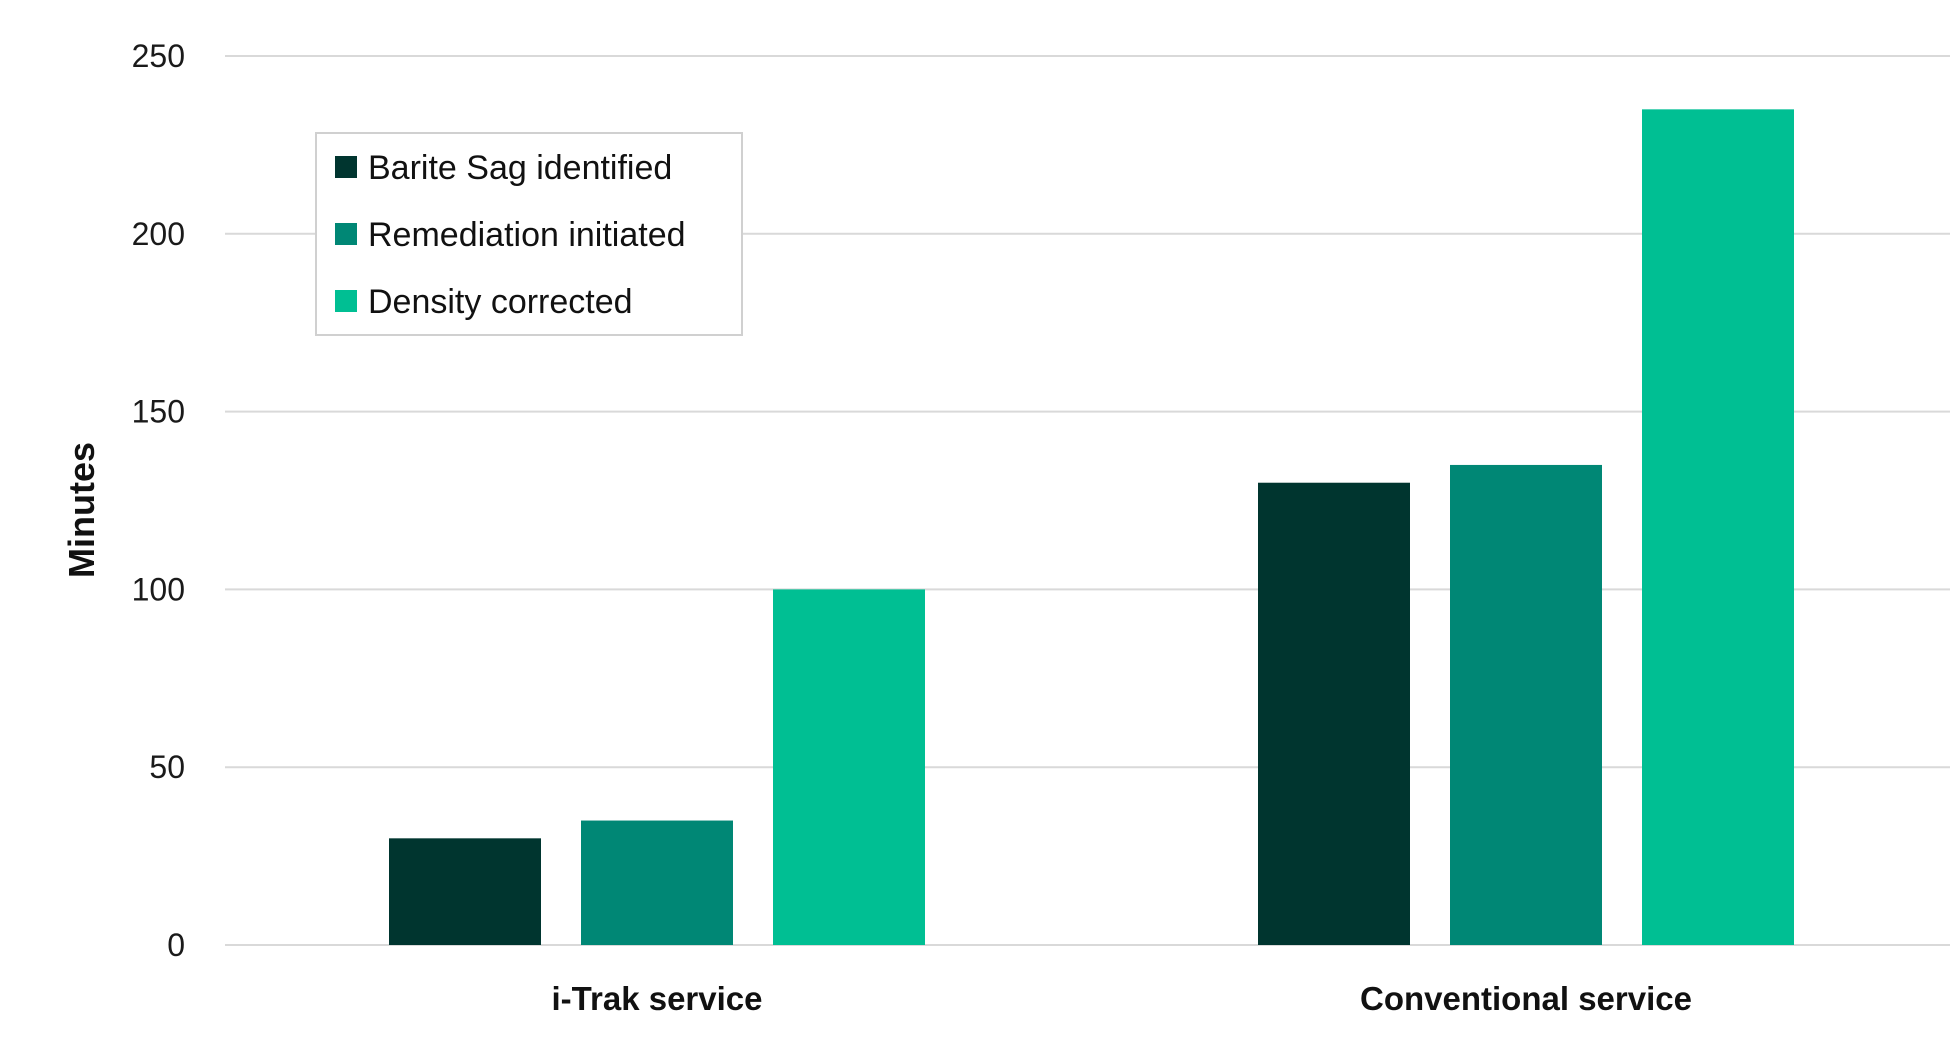  I want to click on x-category-label: i-Trak service, so click(657, 998).